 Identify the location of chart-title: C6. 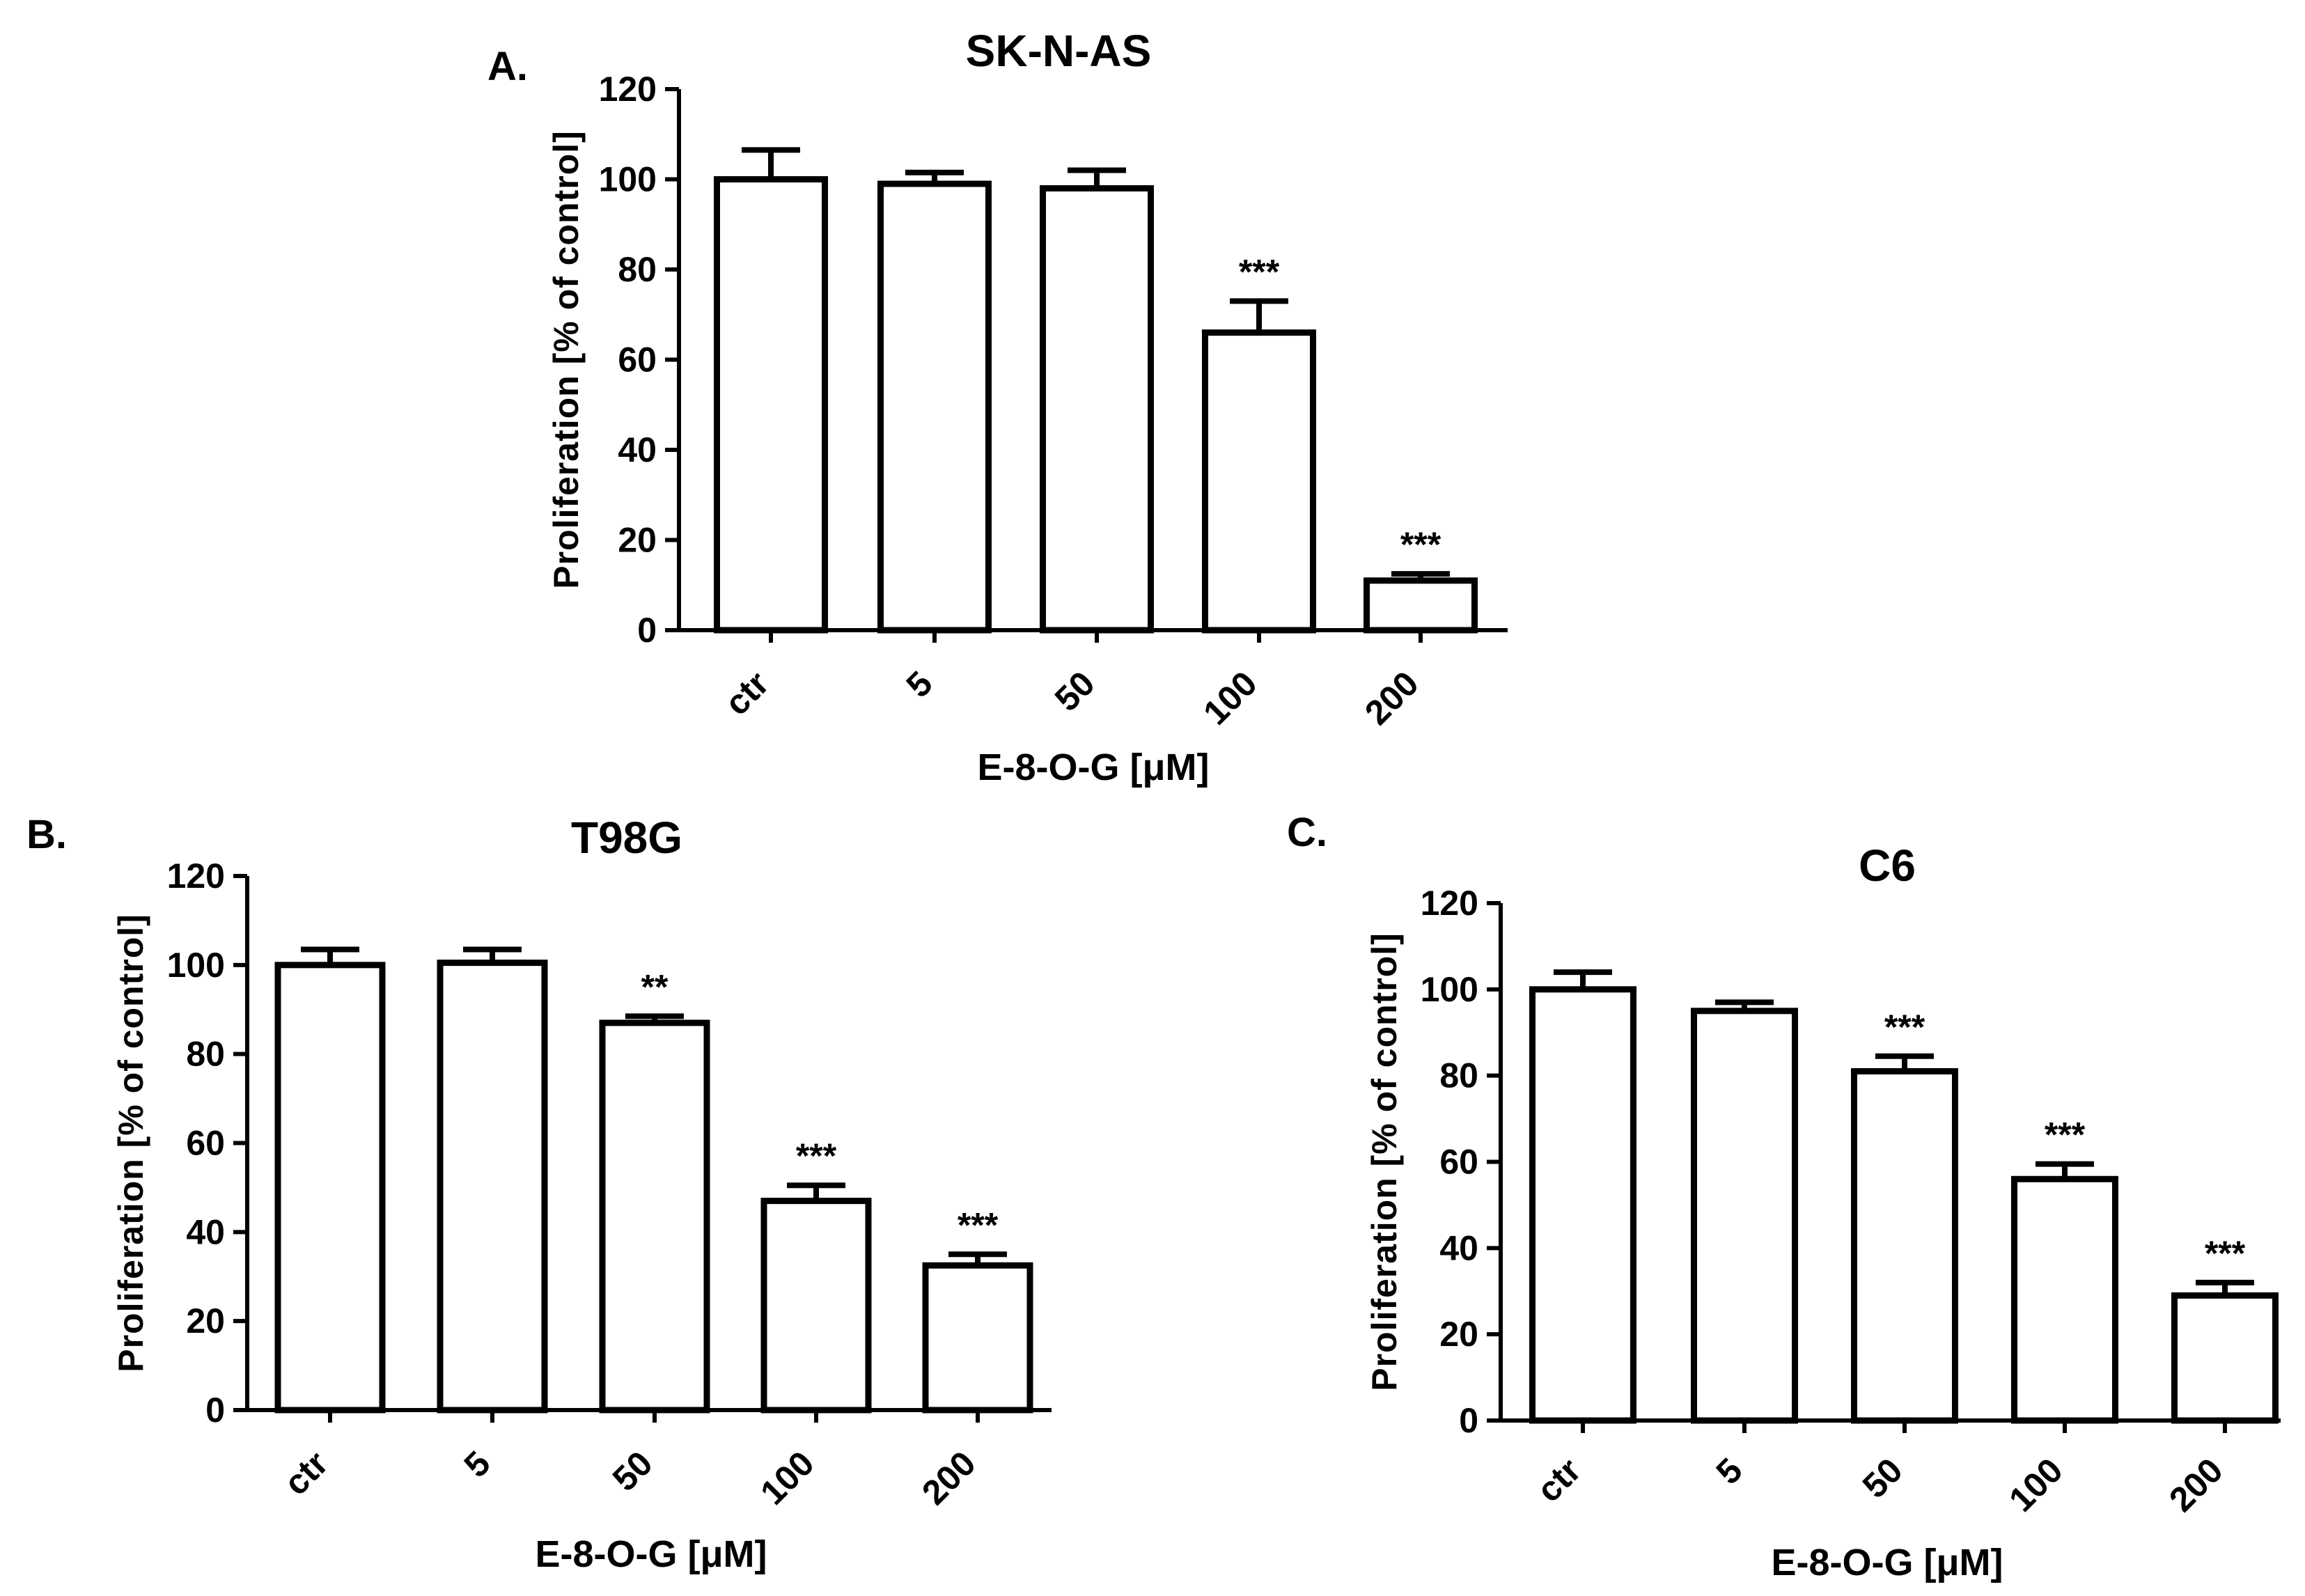
(1887, 865).